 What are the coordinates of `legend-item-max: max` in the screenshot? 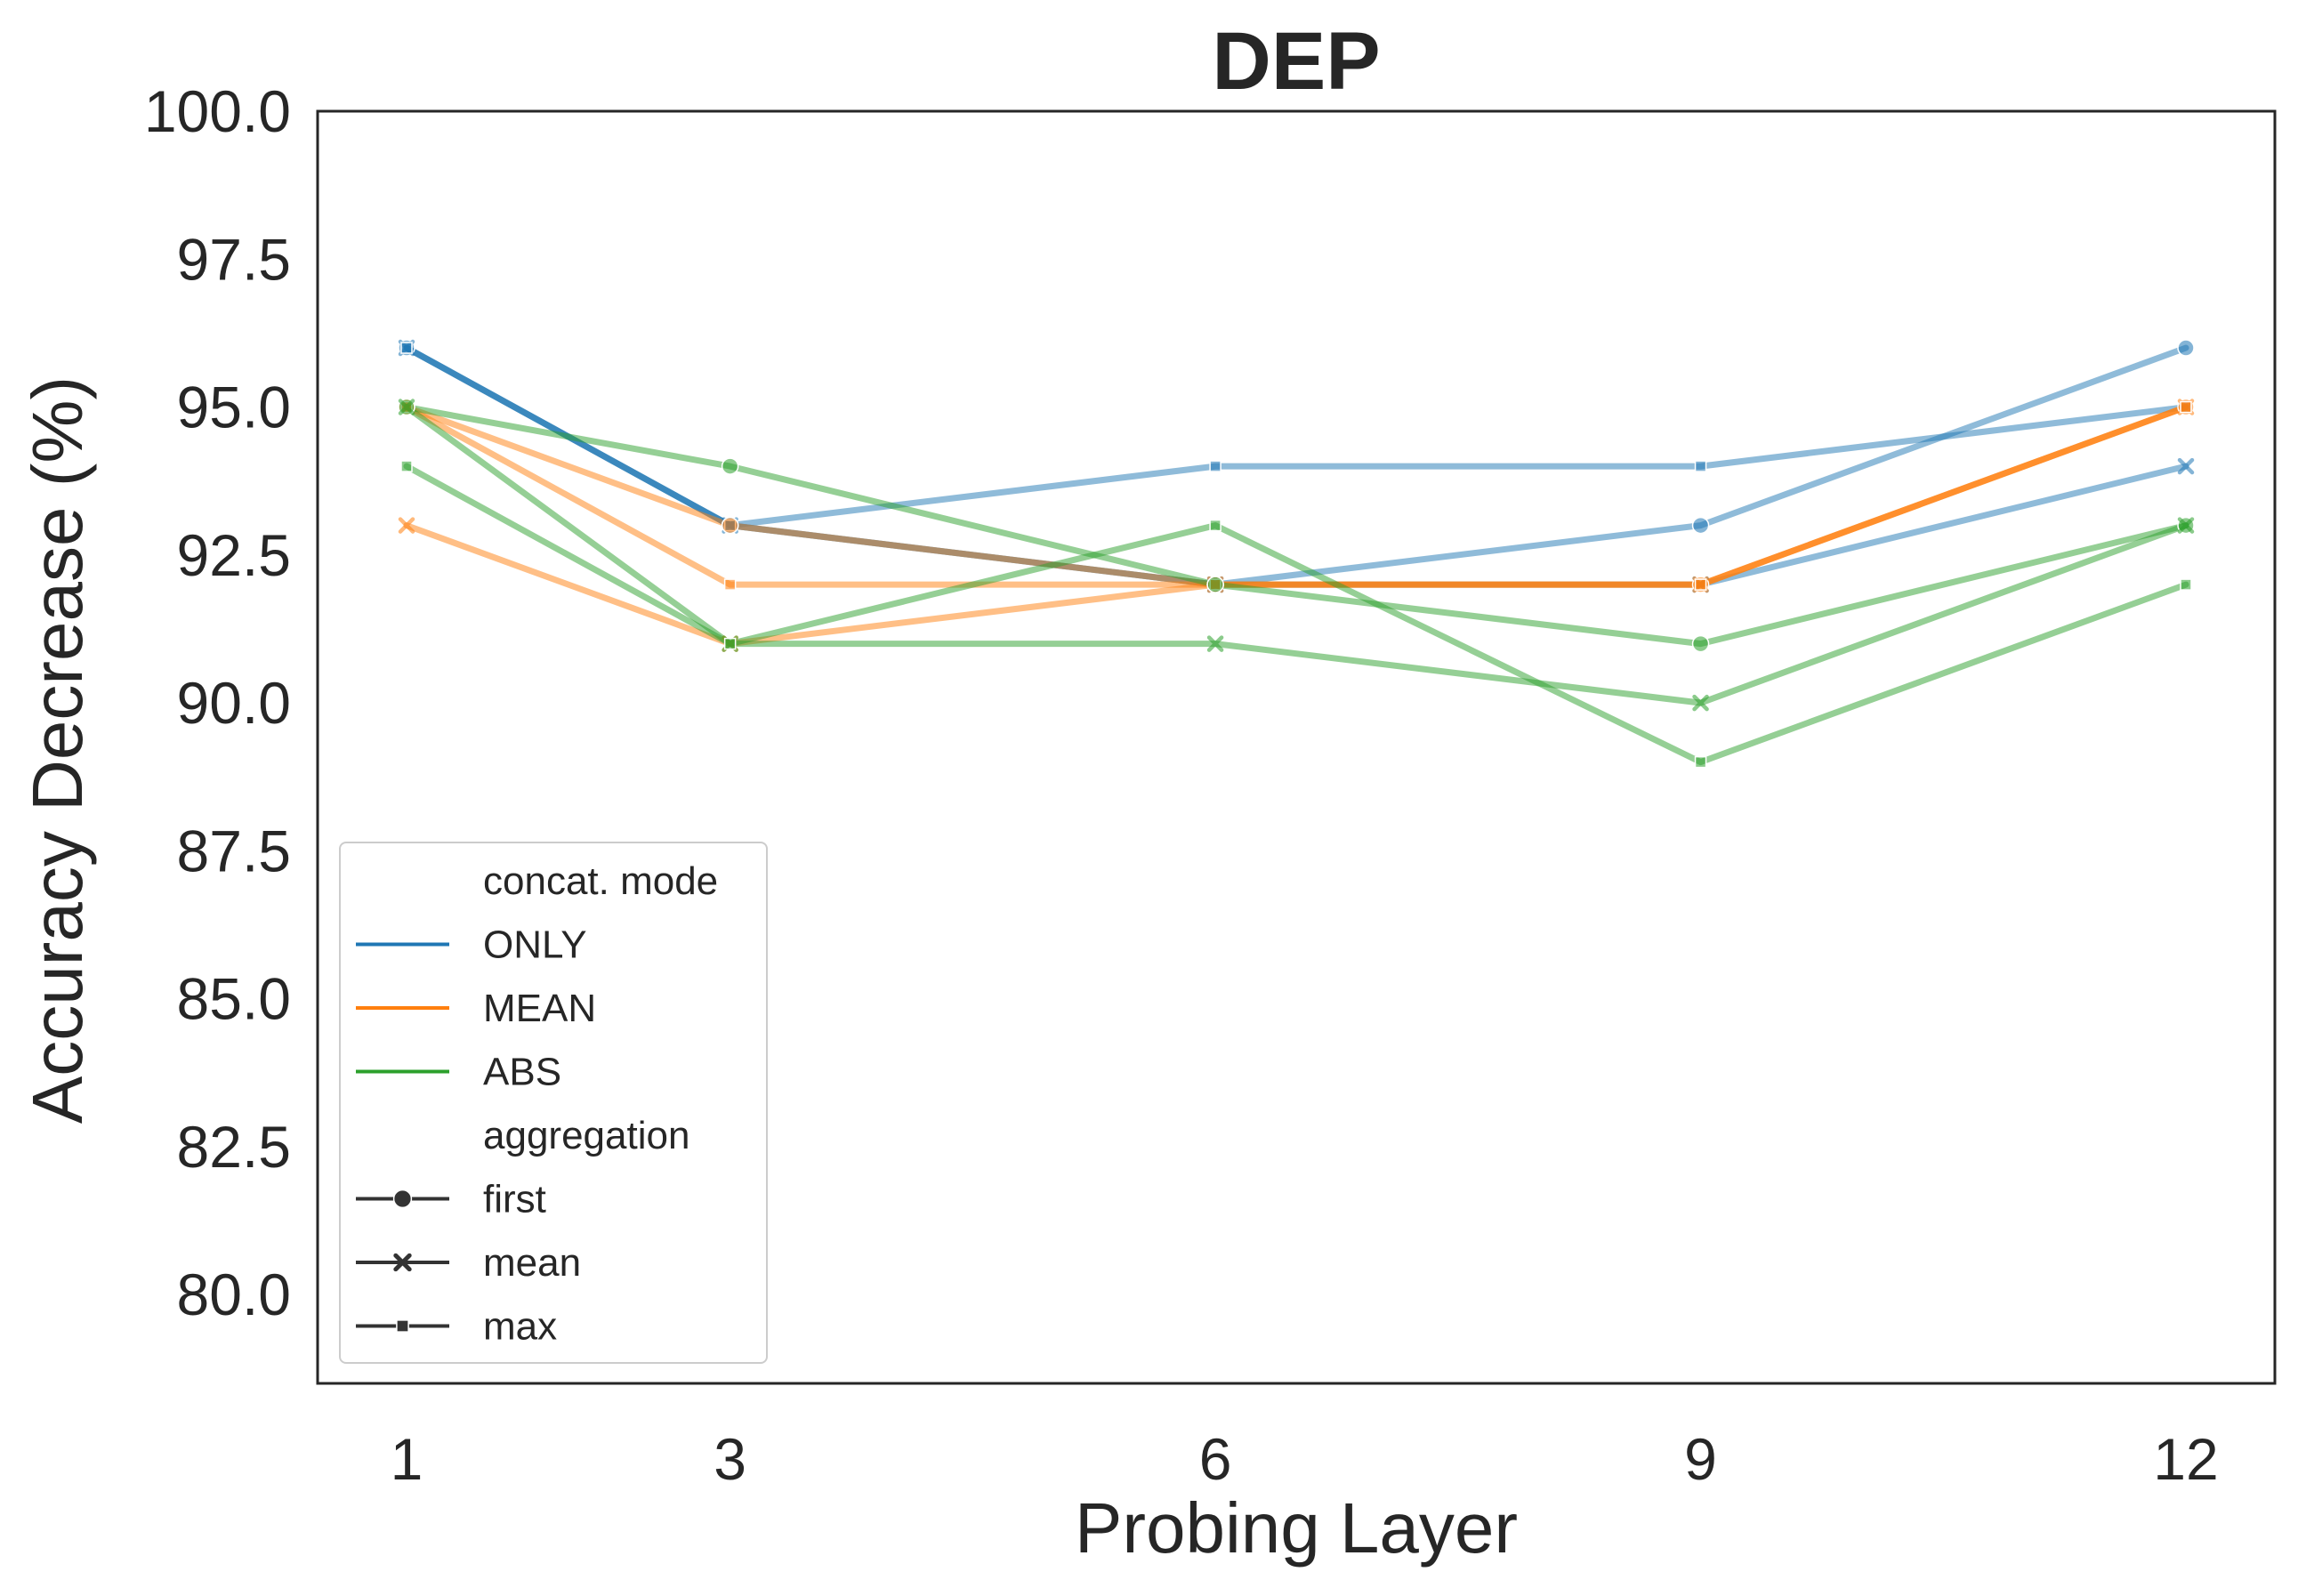 It's located at (520, 1327).